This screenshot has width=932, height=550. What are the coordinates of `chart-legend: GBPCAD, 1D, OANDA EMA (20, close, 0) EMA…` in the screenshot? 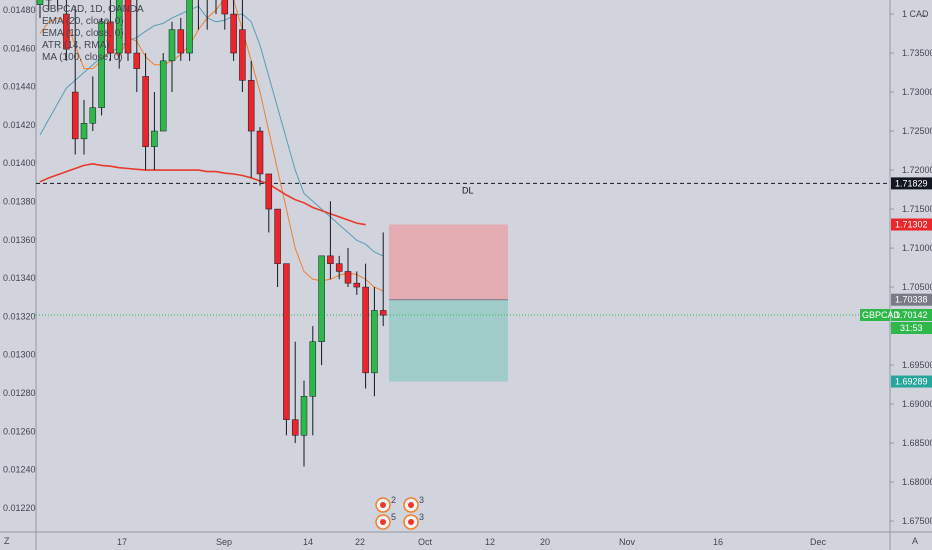 It's located at (93, 34).